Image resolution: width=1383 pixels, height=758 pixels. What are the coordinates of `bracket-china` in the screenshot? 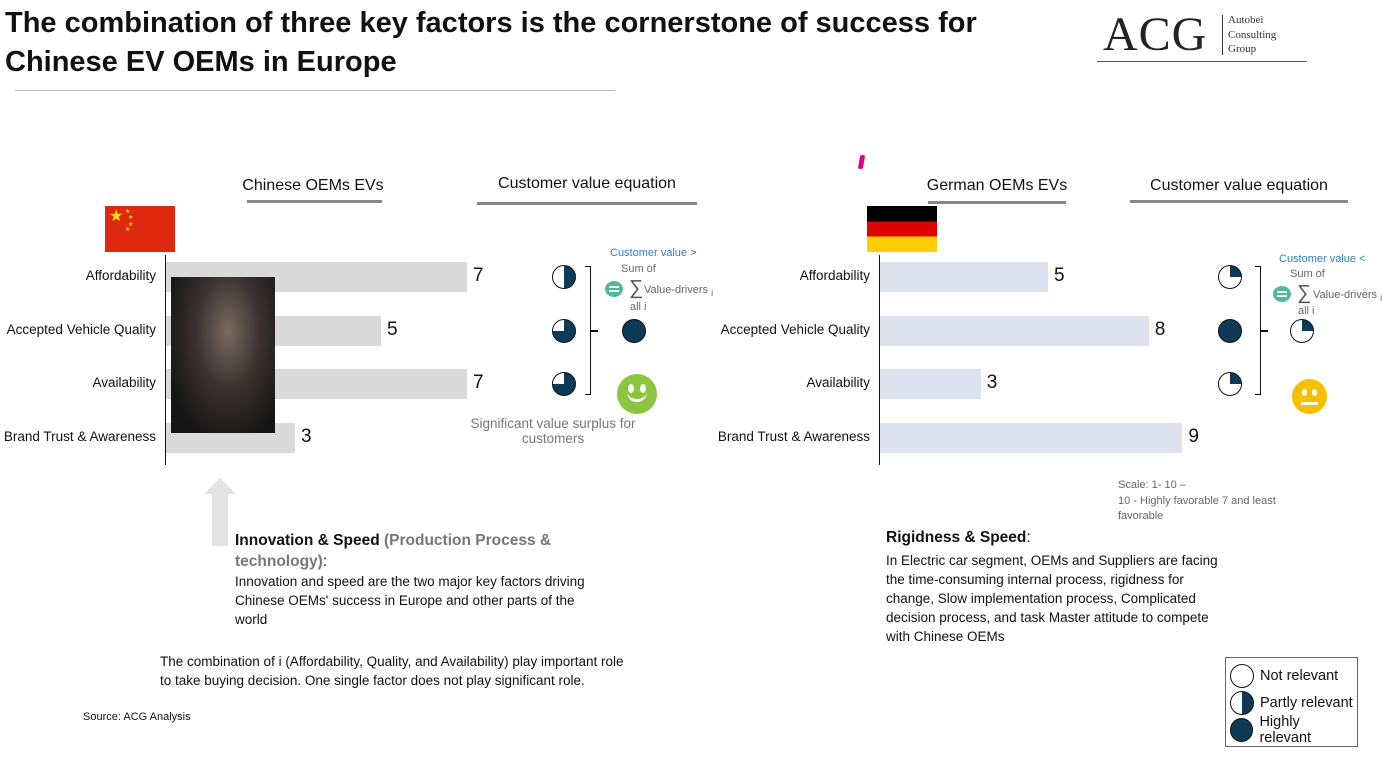 It's located at (588, 330).